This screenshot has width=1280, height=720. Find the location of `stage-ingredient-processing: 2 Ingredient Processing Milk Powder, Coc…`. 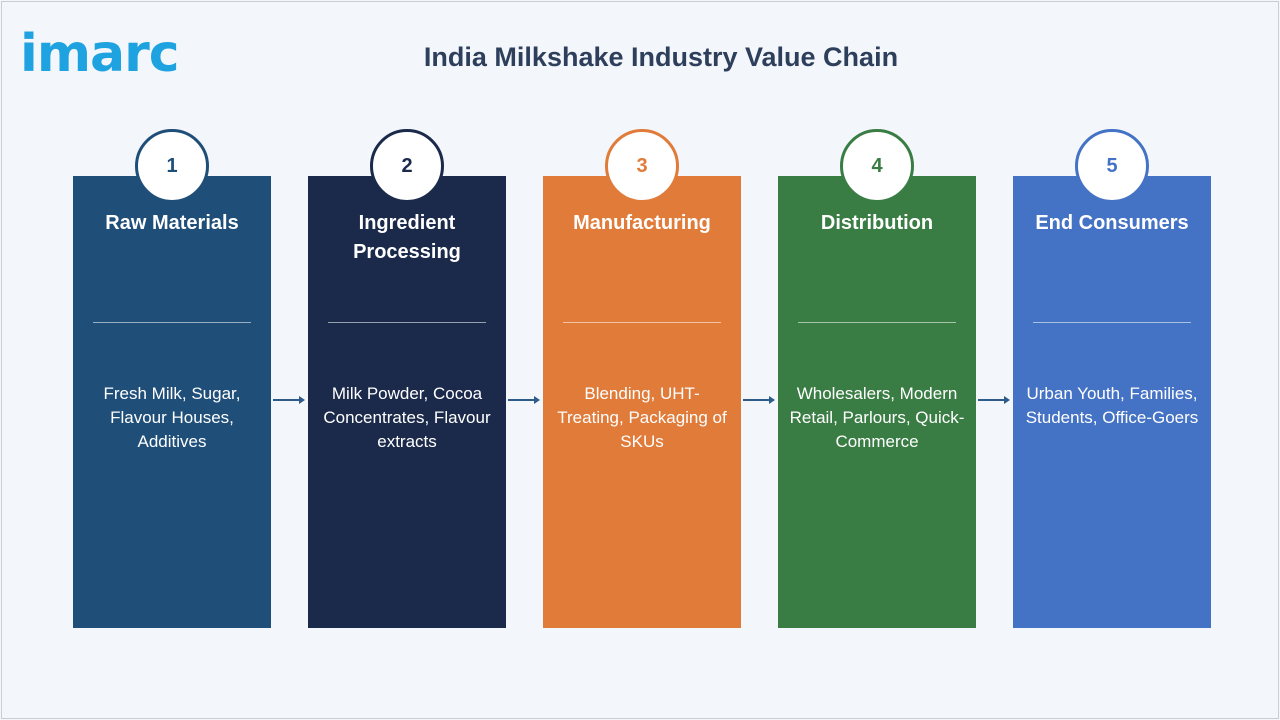

stage-ingredient-processing: 2 Ingredient Processing Milk Powder, Coc… is located at coordinates (407, 378).